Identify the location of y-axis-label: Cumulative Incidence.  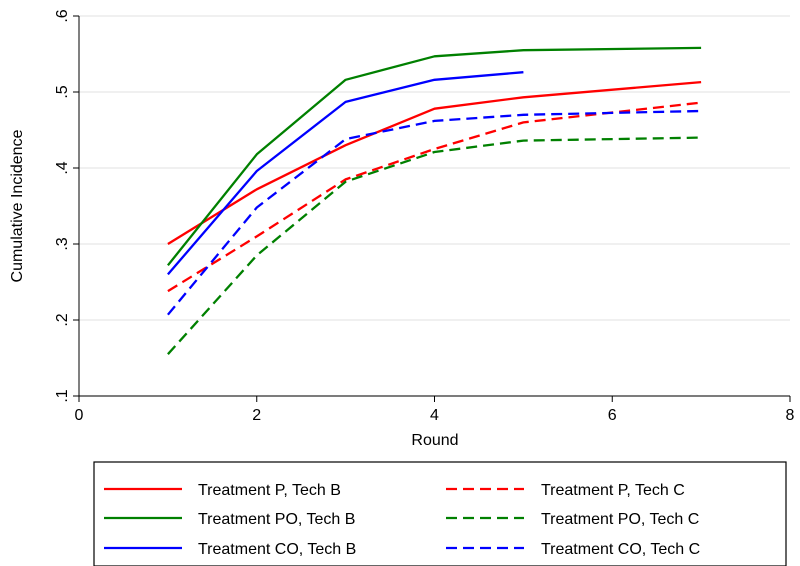
(17, 205).